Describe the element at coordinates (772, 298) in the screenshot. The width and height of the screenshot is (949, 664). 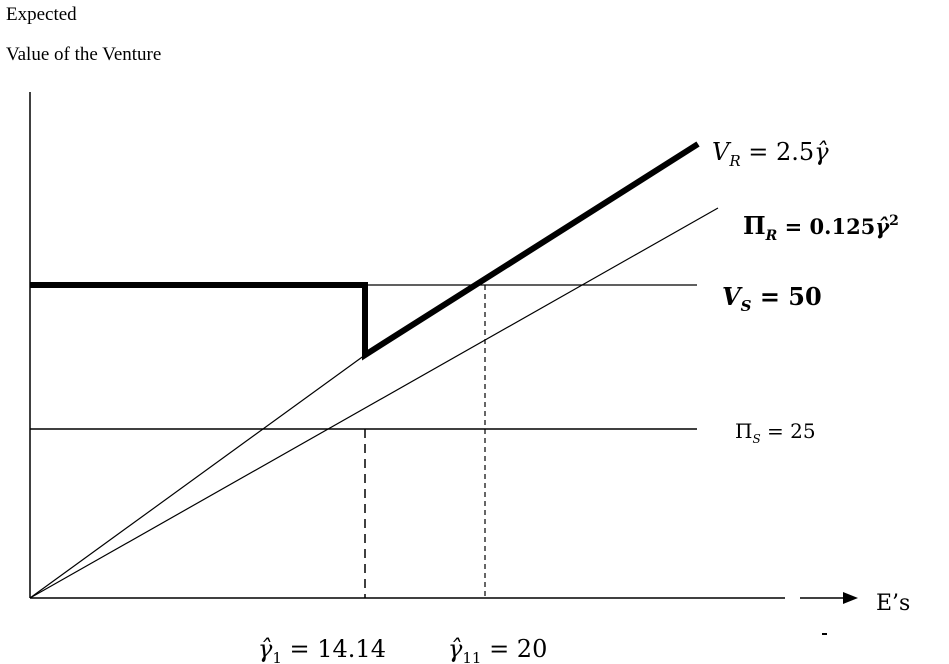
I see `vs-label: VS = 50` at that location.